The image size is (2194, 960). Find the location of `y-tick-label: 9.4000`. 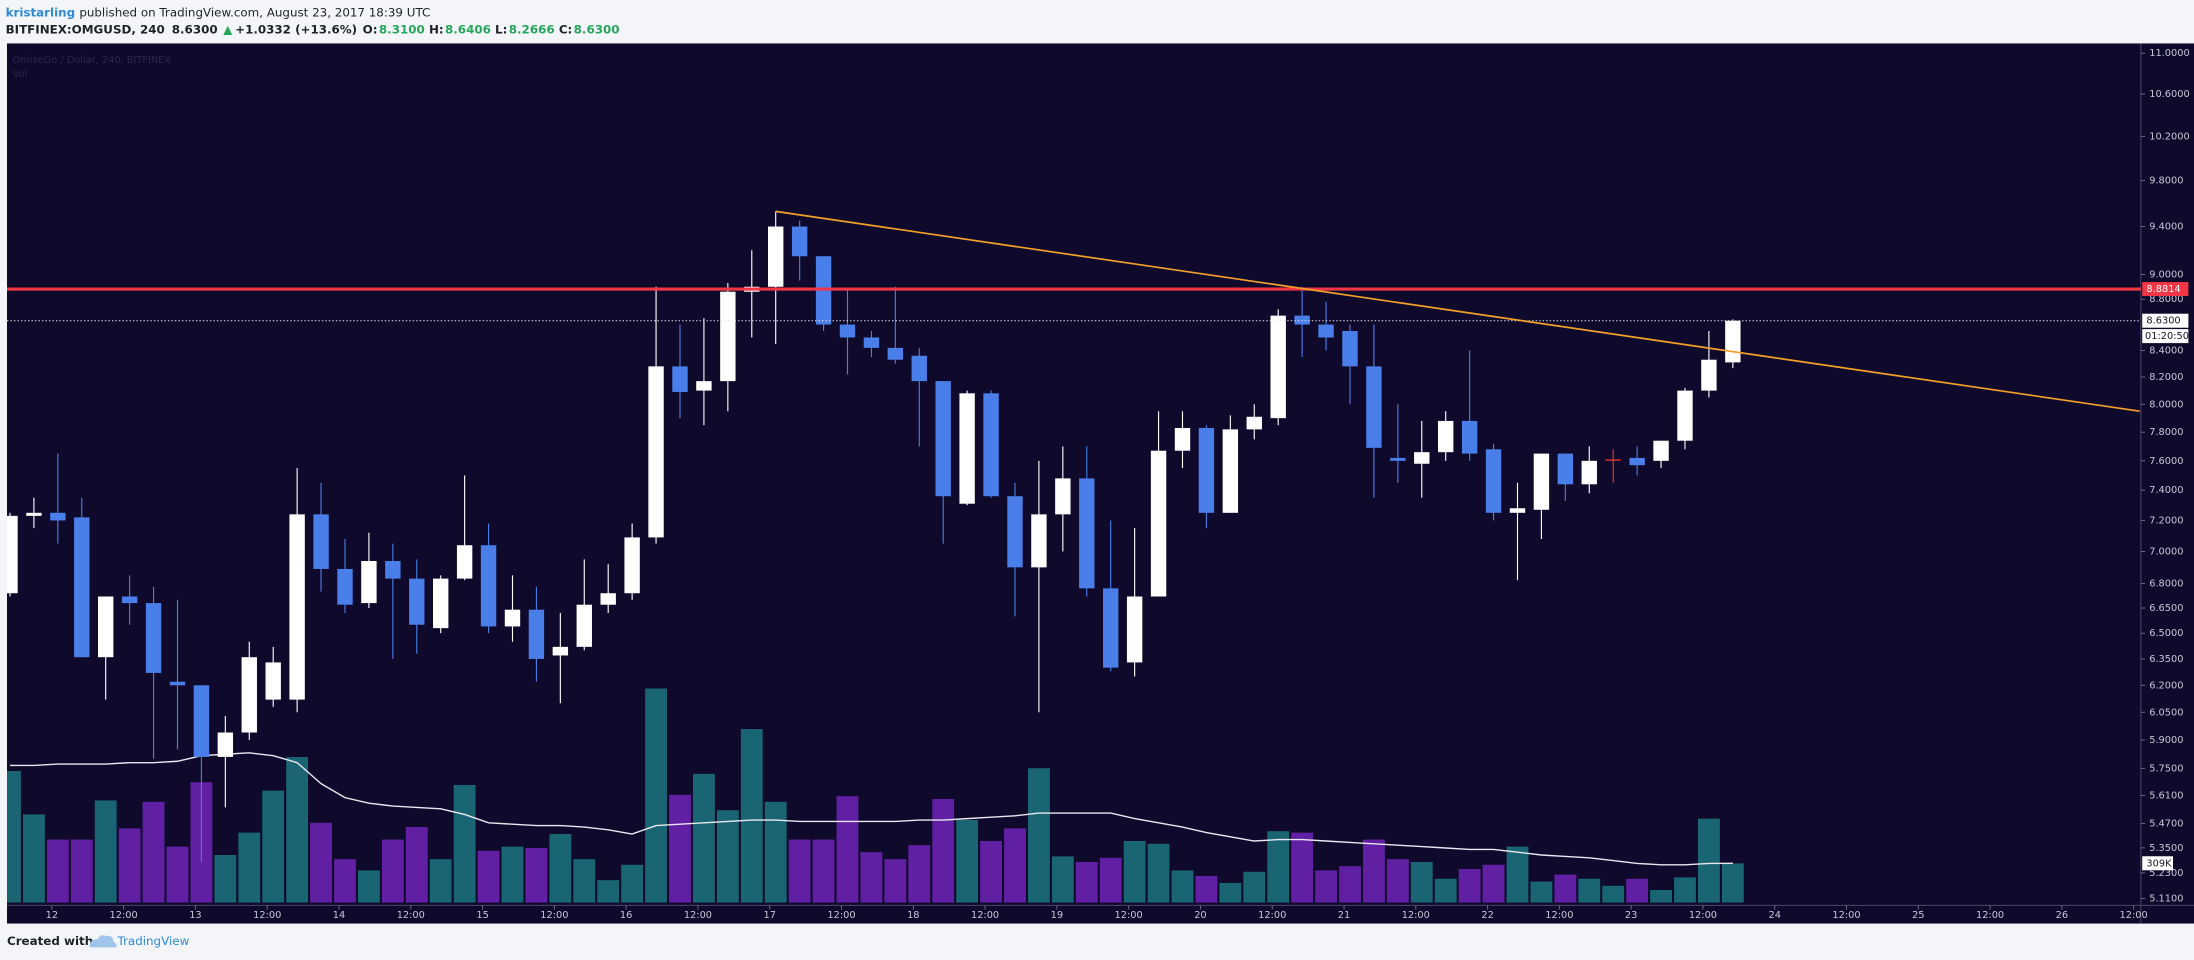

y-tick-label: 9.4000 is located at coordinates (2166, 227).